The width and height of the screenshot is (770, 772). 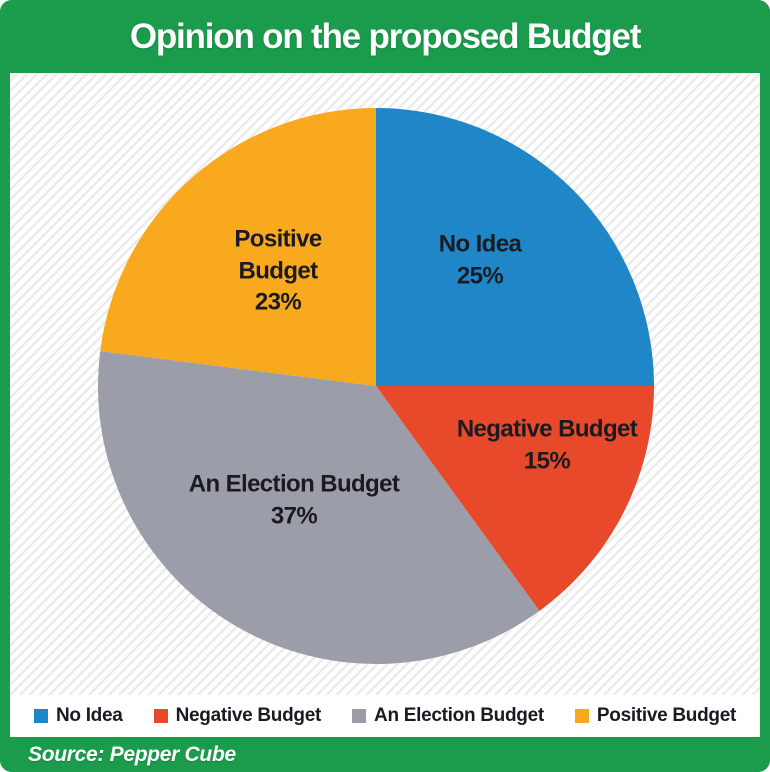 I want to click on pie-slice-negative-budget, so click(x=515, y=498).